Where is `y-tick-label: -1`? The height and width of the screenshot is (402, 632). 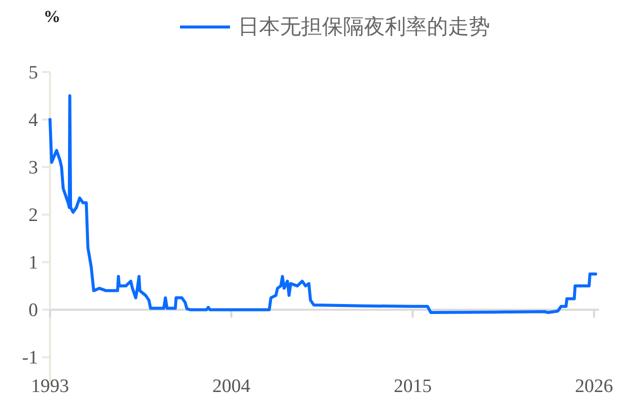
y-tick-label: -1 is located at coordinates (30, 358).